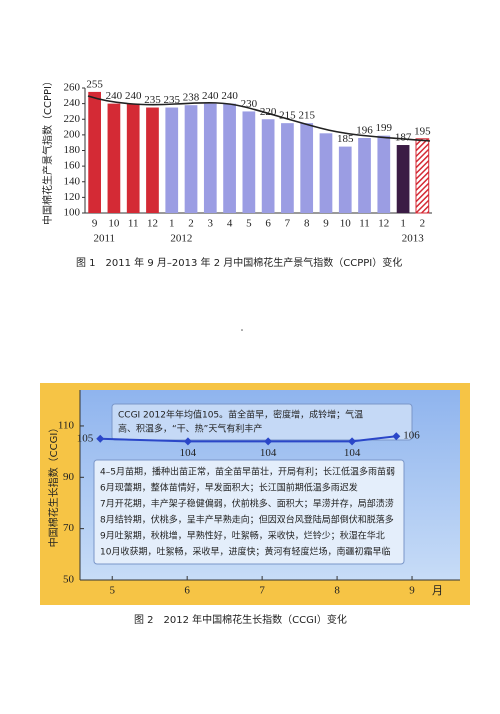  Describe the element at coordinates (85, 438) in the screenshot. I see `value-label: 105` at that location.